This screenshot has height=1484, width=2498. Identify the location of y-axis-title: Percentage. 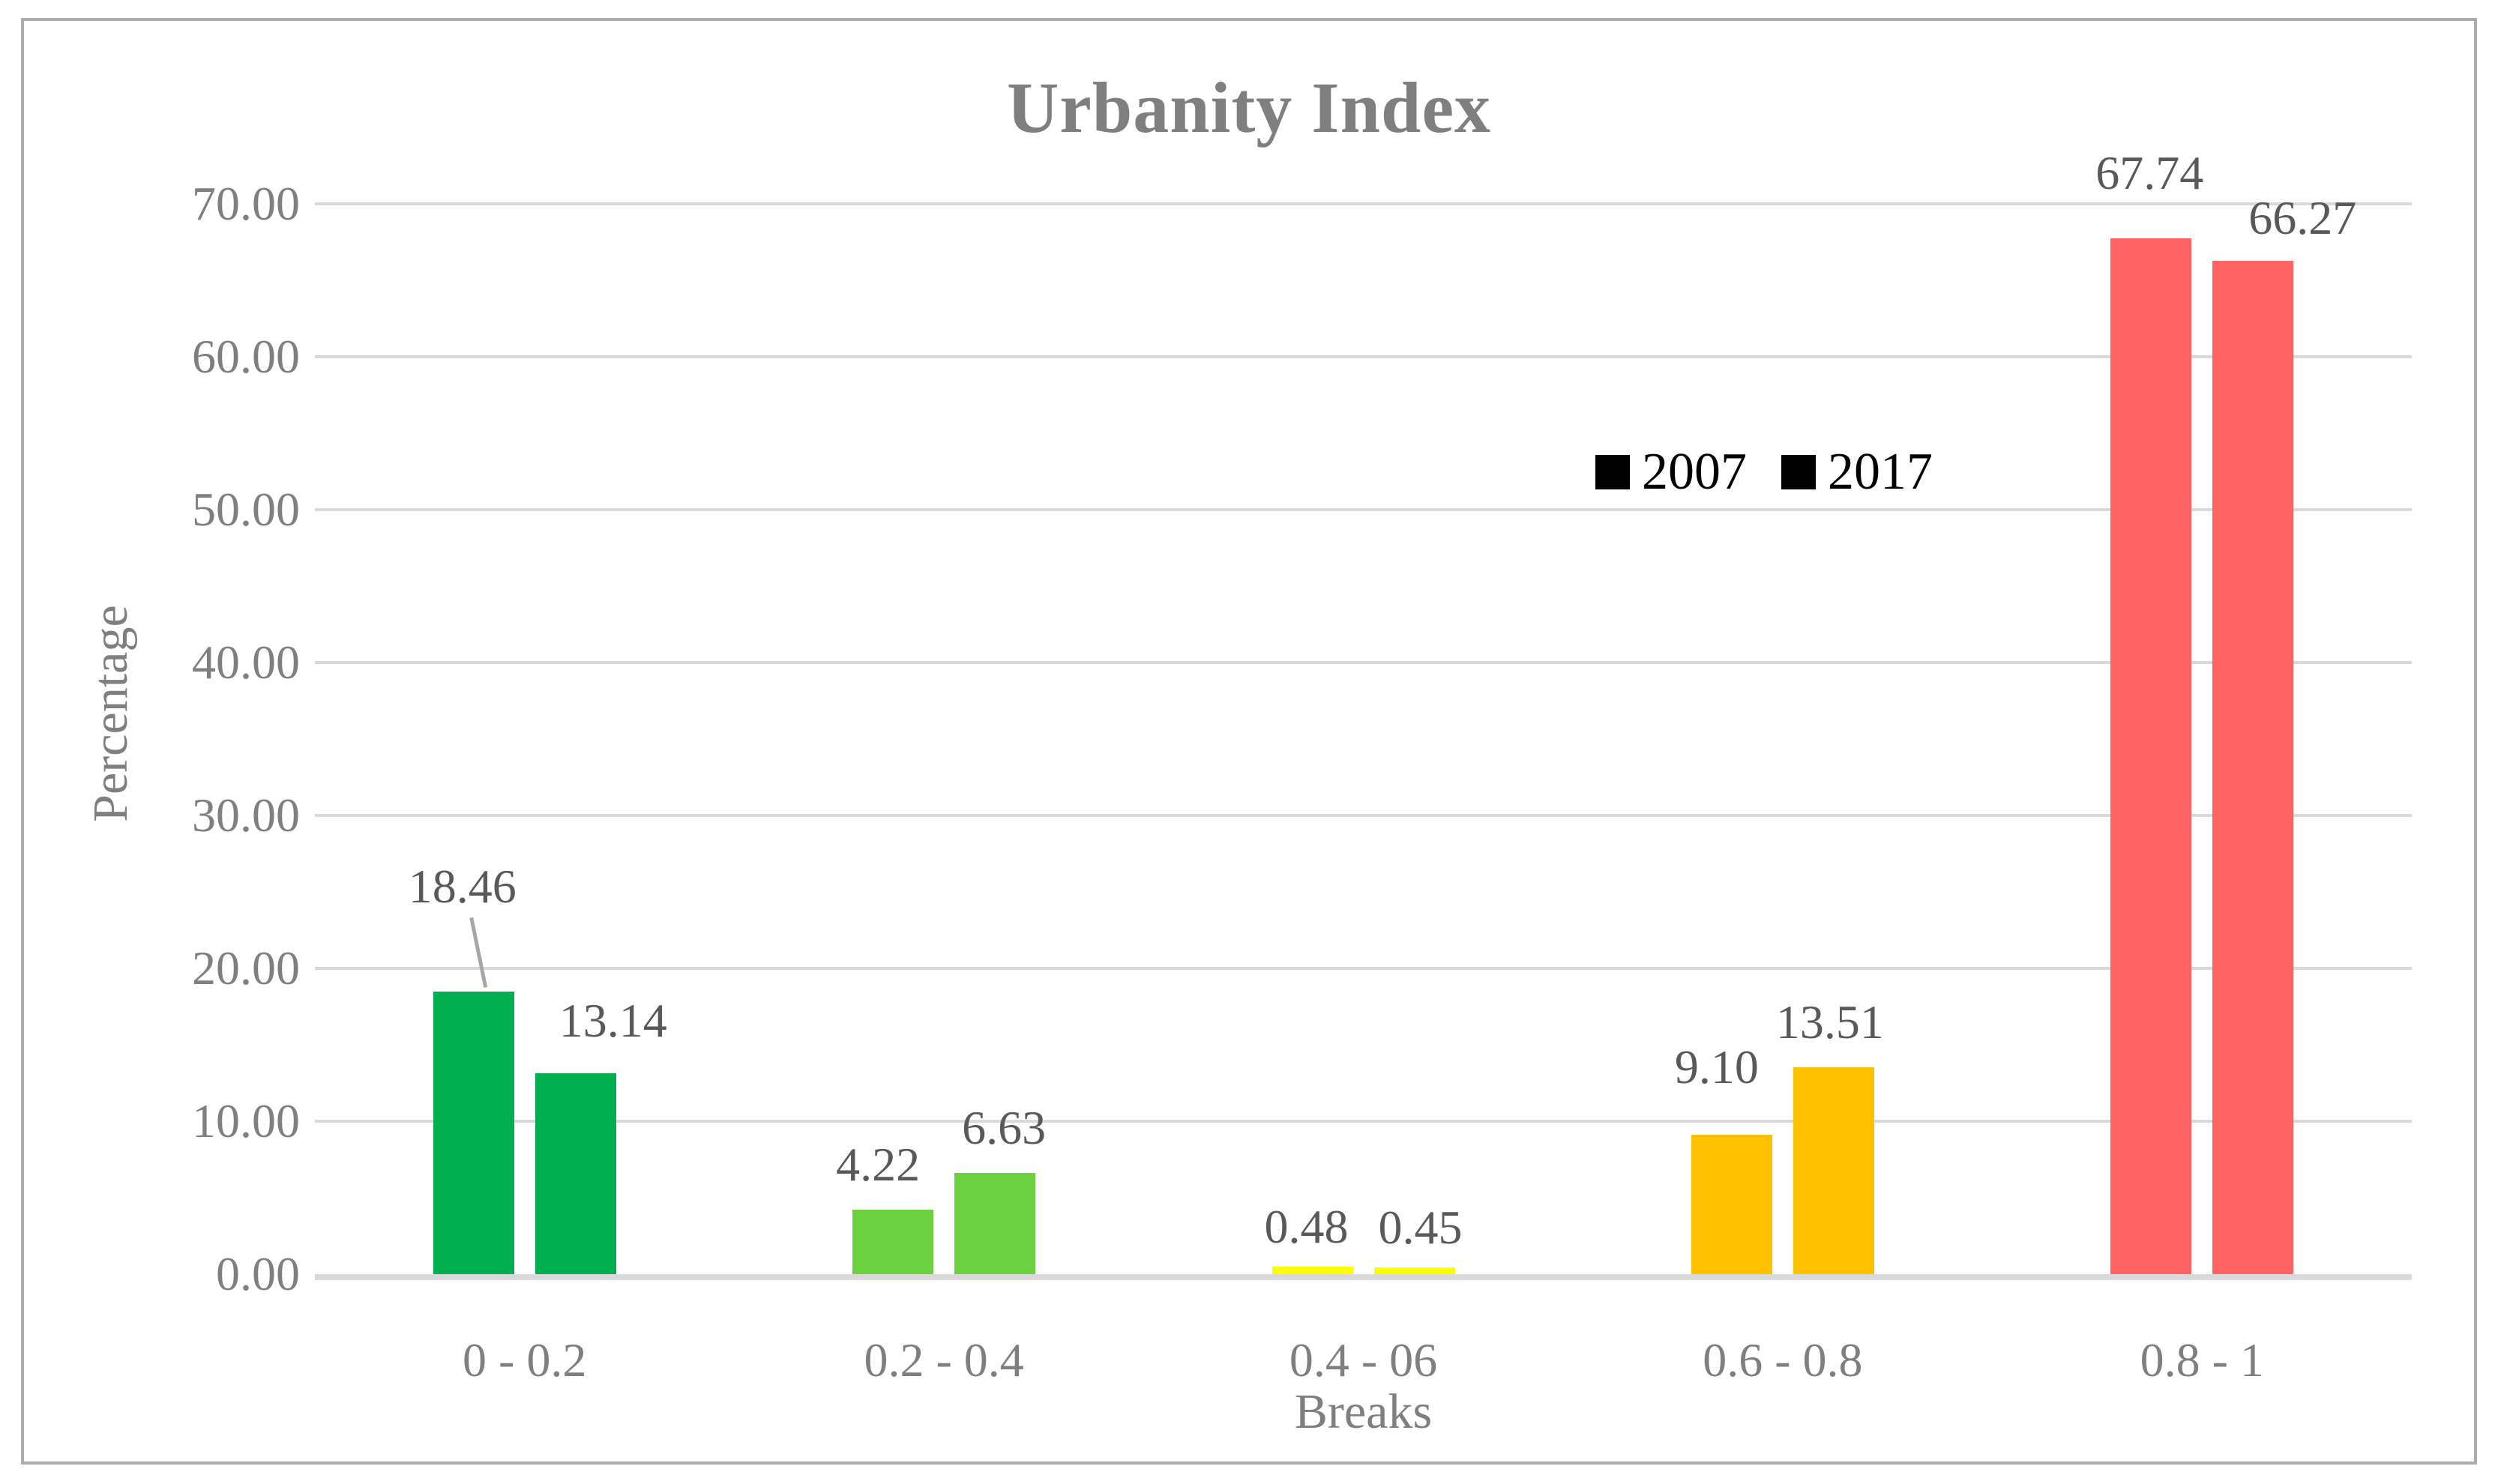
(111, 713).